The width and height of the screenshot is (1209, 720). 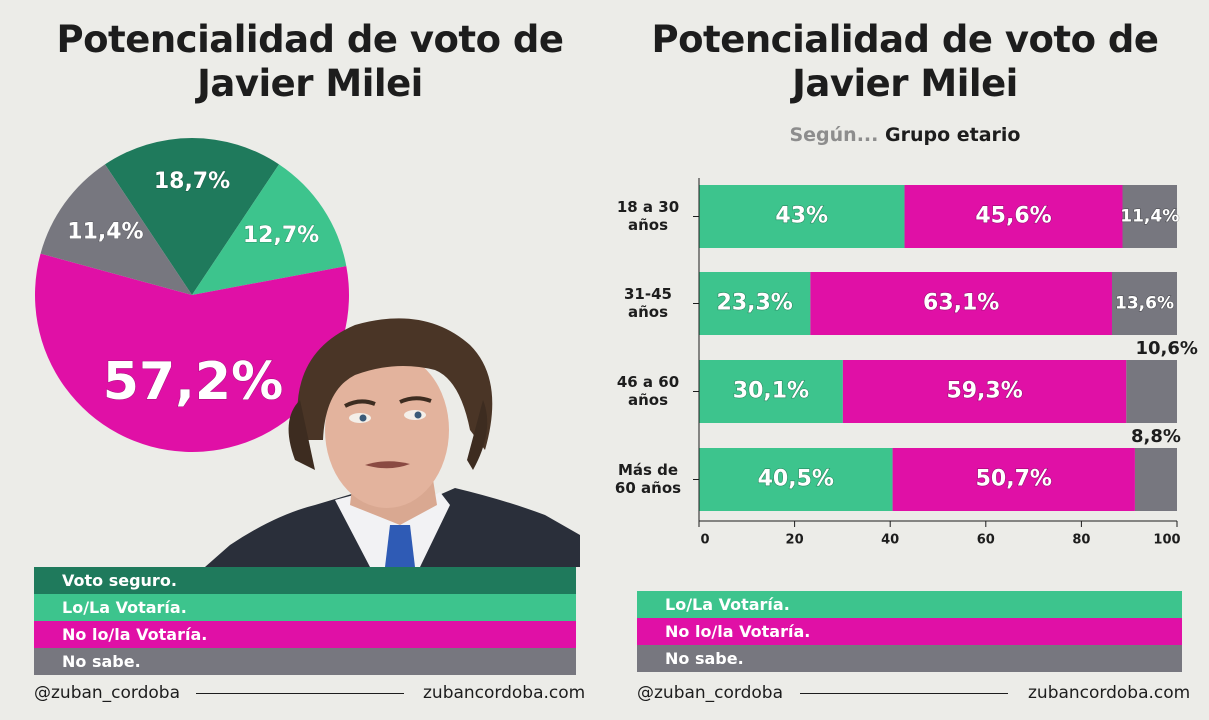 I want to click on category-label: 18 a 30, so click(x=648, y=207).